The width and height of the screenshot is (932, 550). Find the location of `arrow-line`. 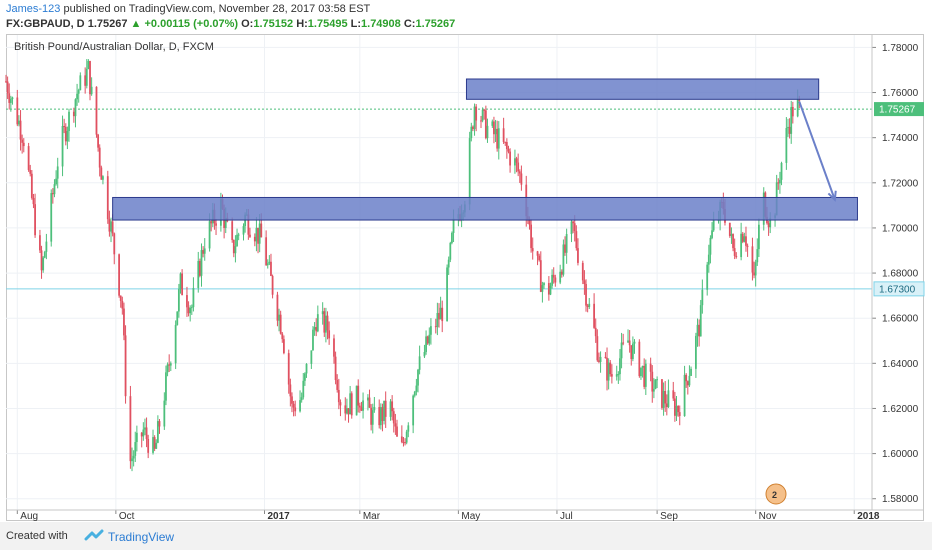

arrow-line is located at coordinates (817, 151).